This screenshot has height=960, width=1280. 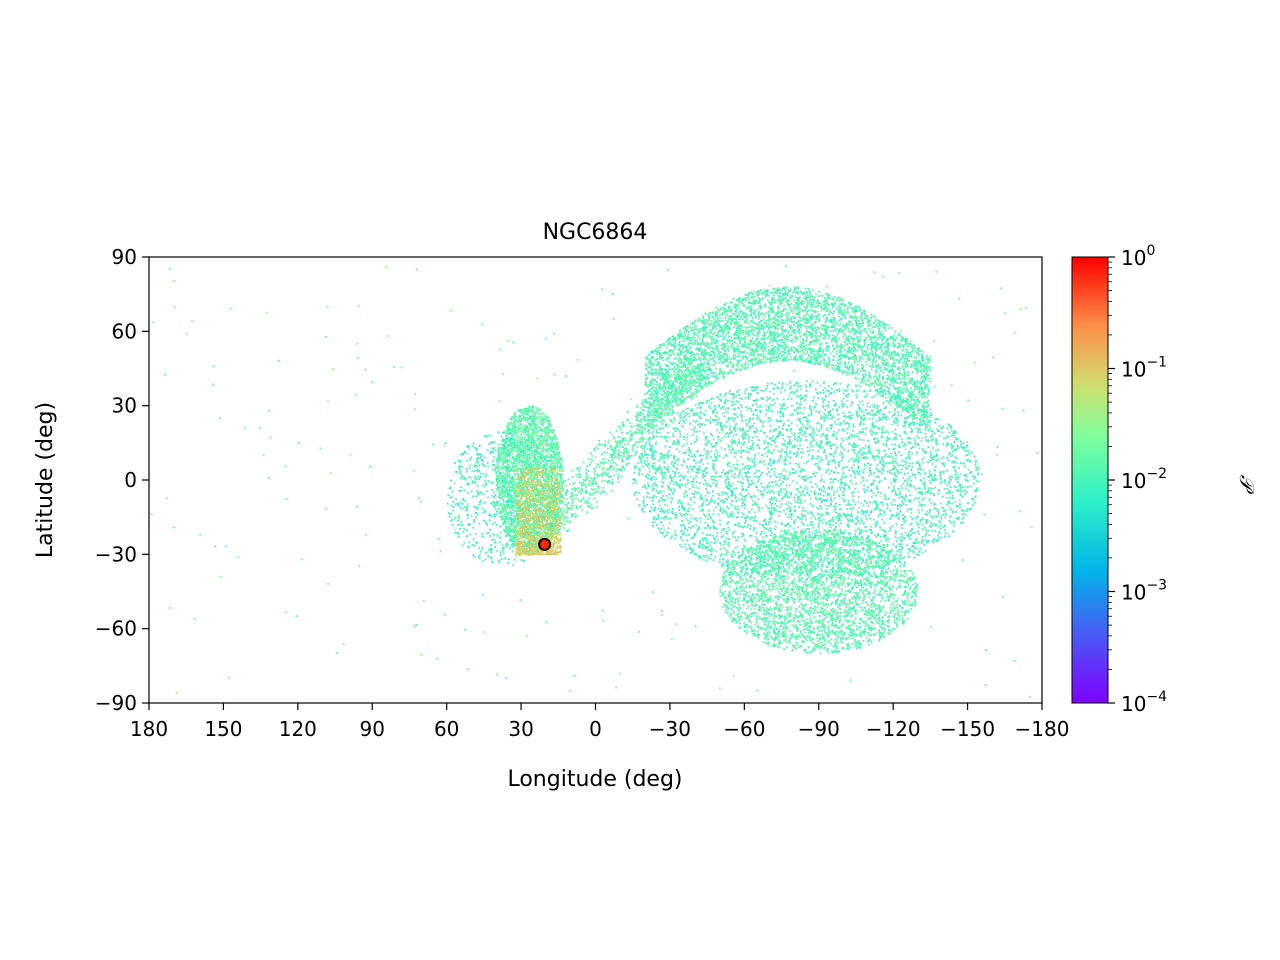 I want to click on x-tick-label: 30, so click(x=520, y=729).